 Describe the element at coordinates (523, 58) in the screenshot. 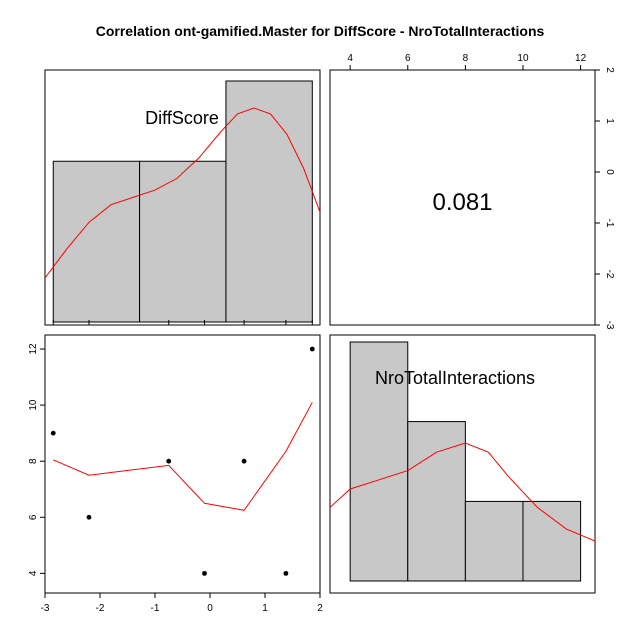

I see `x-axis-nro-tick-label: 10` at that location.